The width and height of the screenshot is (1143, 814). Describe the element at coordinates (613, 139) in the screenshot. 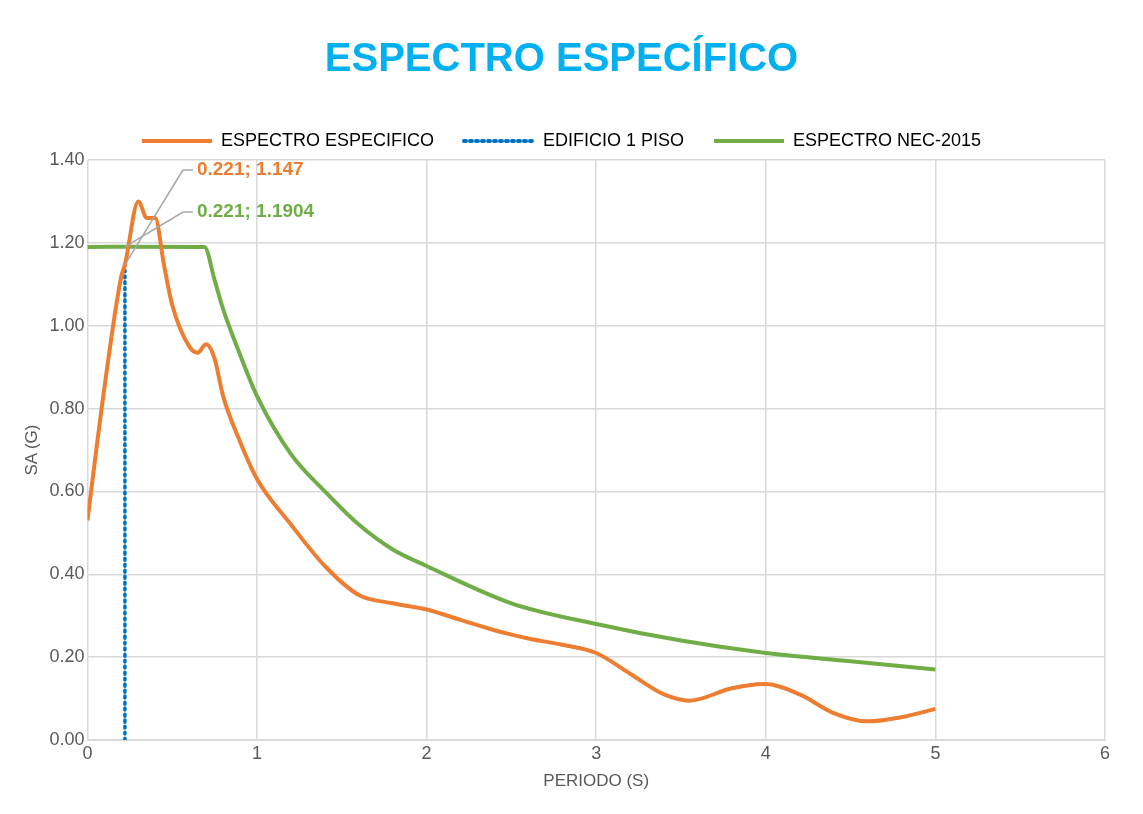

I see `legend-label: EDIFICIO 1 PISO` at that location.